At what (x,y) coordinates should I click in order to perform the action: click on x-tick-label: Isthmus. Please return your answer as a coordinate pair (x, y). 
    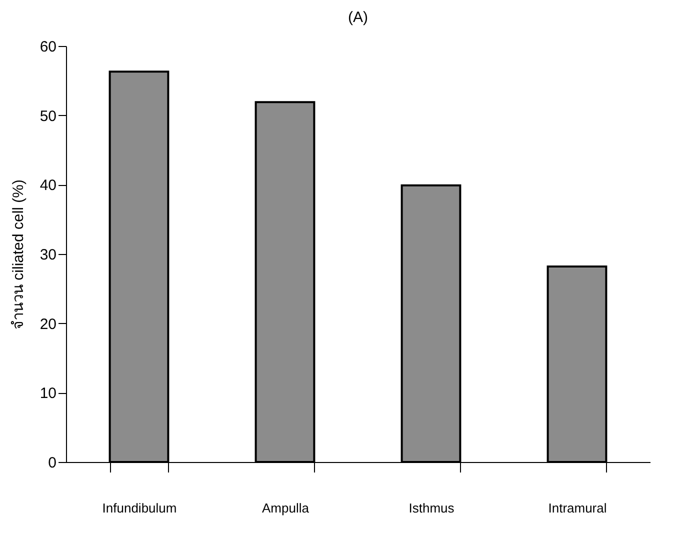
    Looking at the image, I should click on (431, 508).